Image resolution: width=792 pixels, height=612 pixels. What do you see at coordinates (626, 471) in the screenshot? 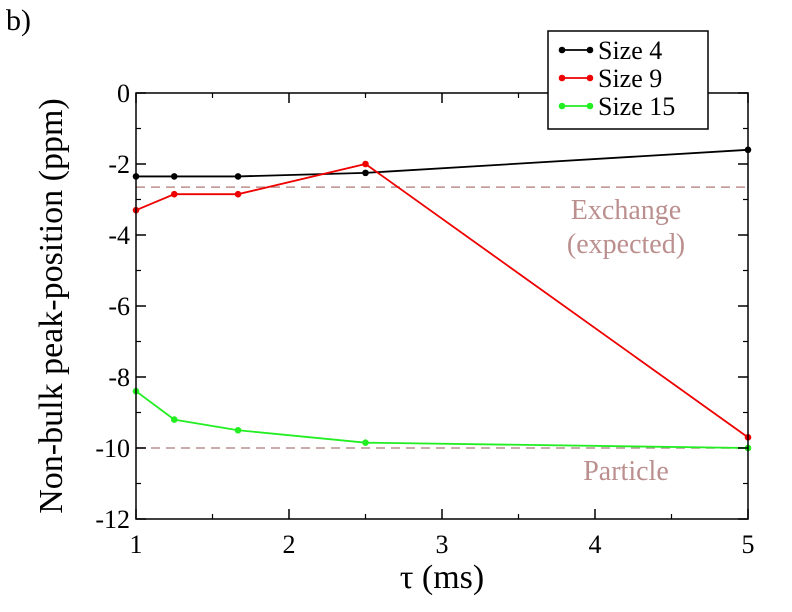
I see `particle-label-line: Particle` at bounding box center [626, 471].